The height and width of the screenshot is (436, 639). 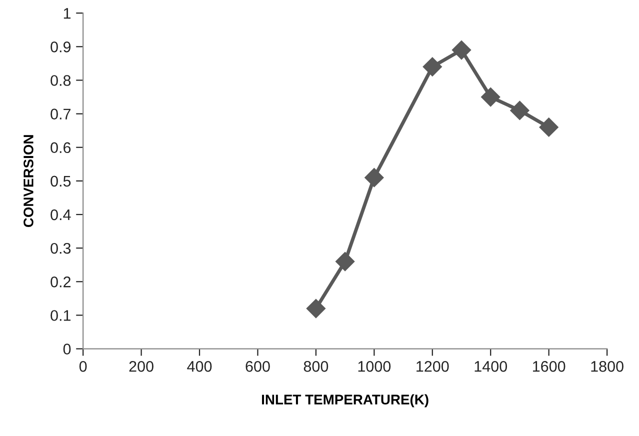 I want to click on y-tick-label: 0.2, so click(x=60, y=282).